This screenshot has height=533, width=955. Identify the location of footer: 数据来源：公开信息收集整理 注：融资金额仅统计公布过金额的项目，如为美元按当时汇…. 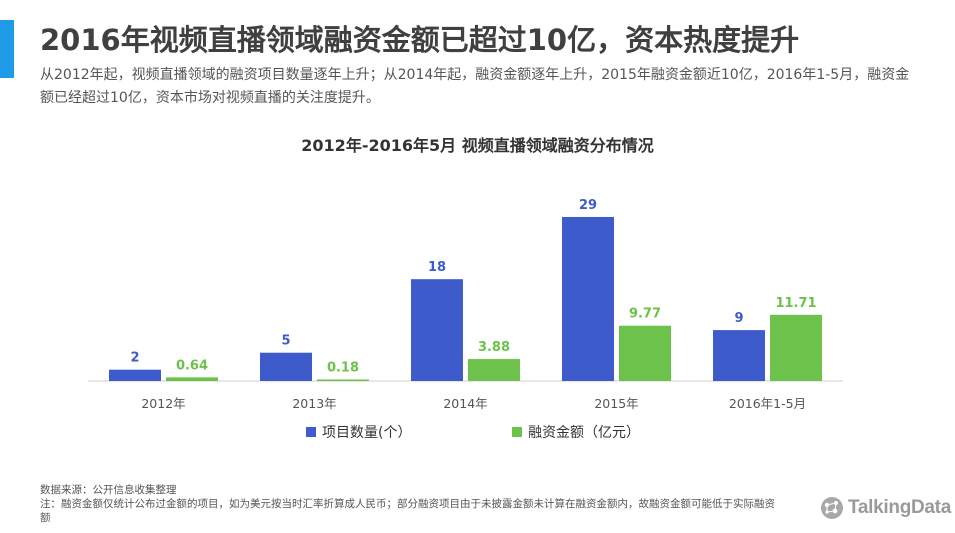
(410, 504).